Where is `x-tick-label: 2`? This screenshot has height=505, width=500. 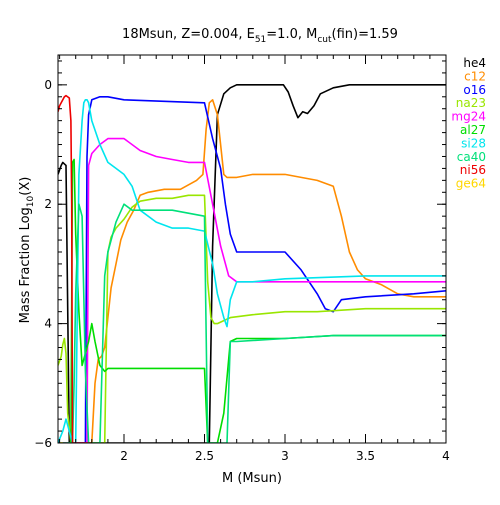 x-tick-label: 2 is located at coordinates (124, 456).